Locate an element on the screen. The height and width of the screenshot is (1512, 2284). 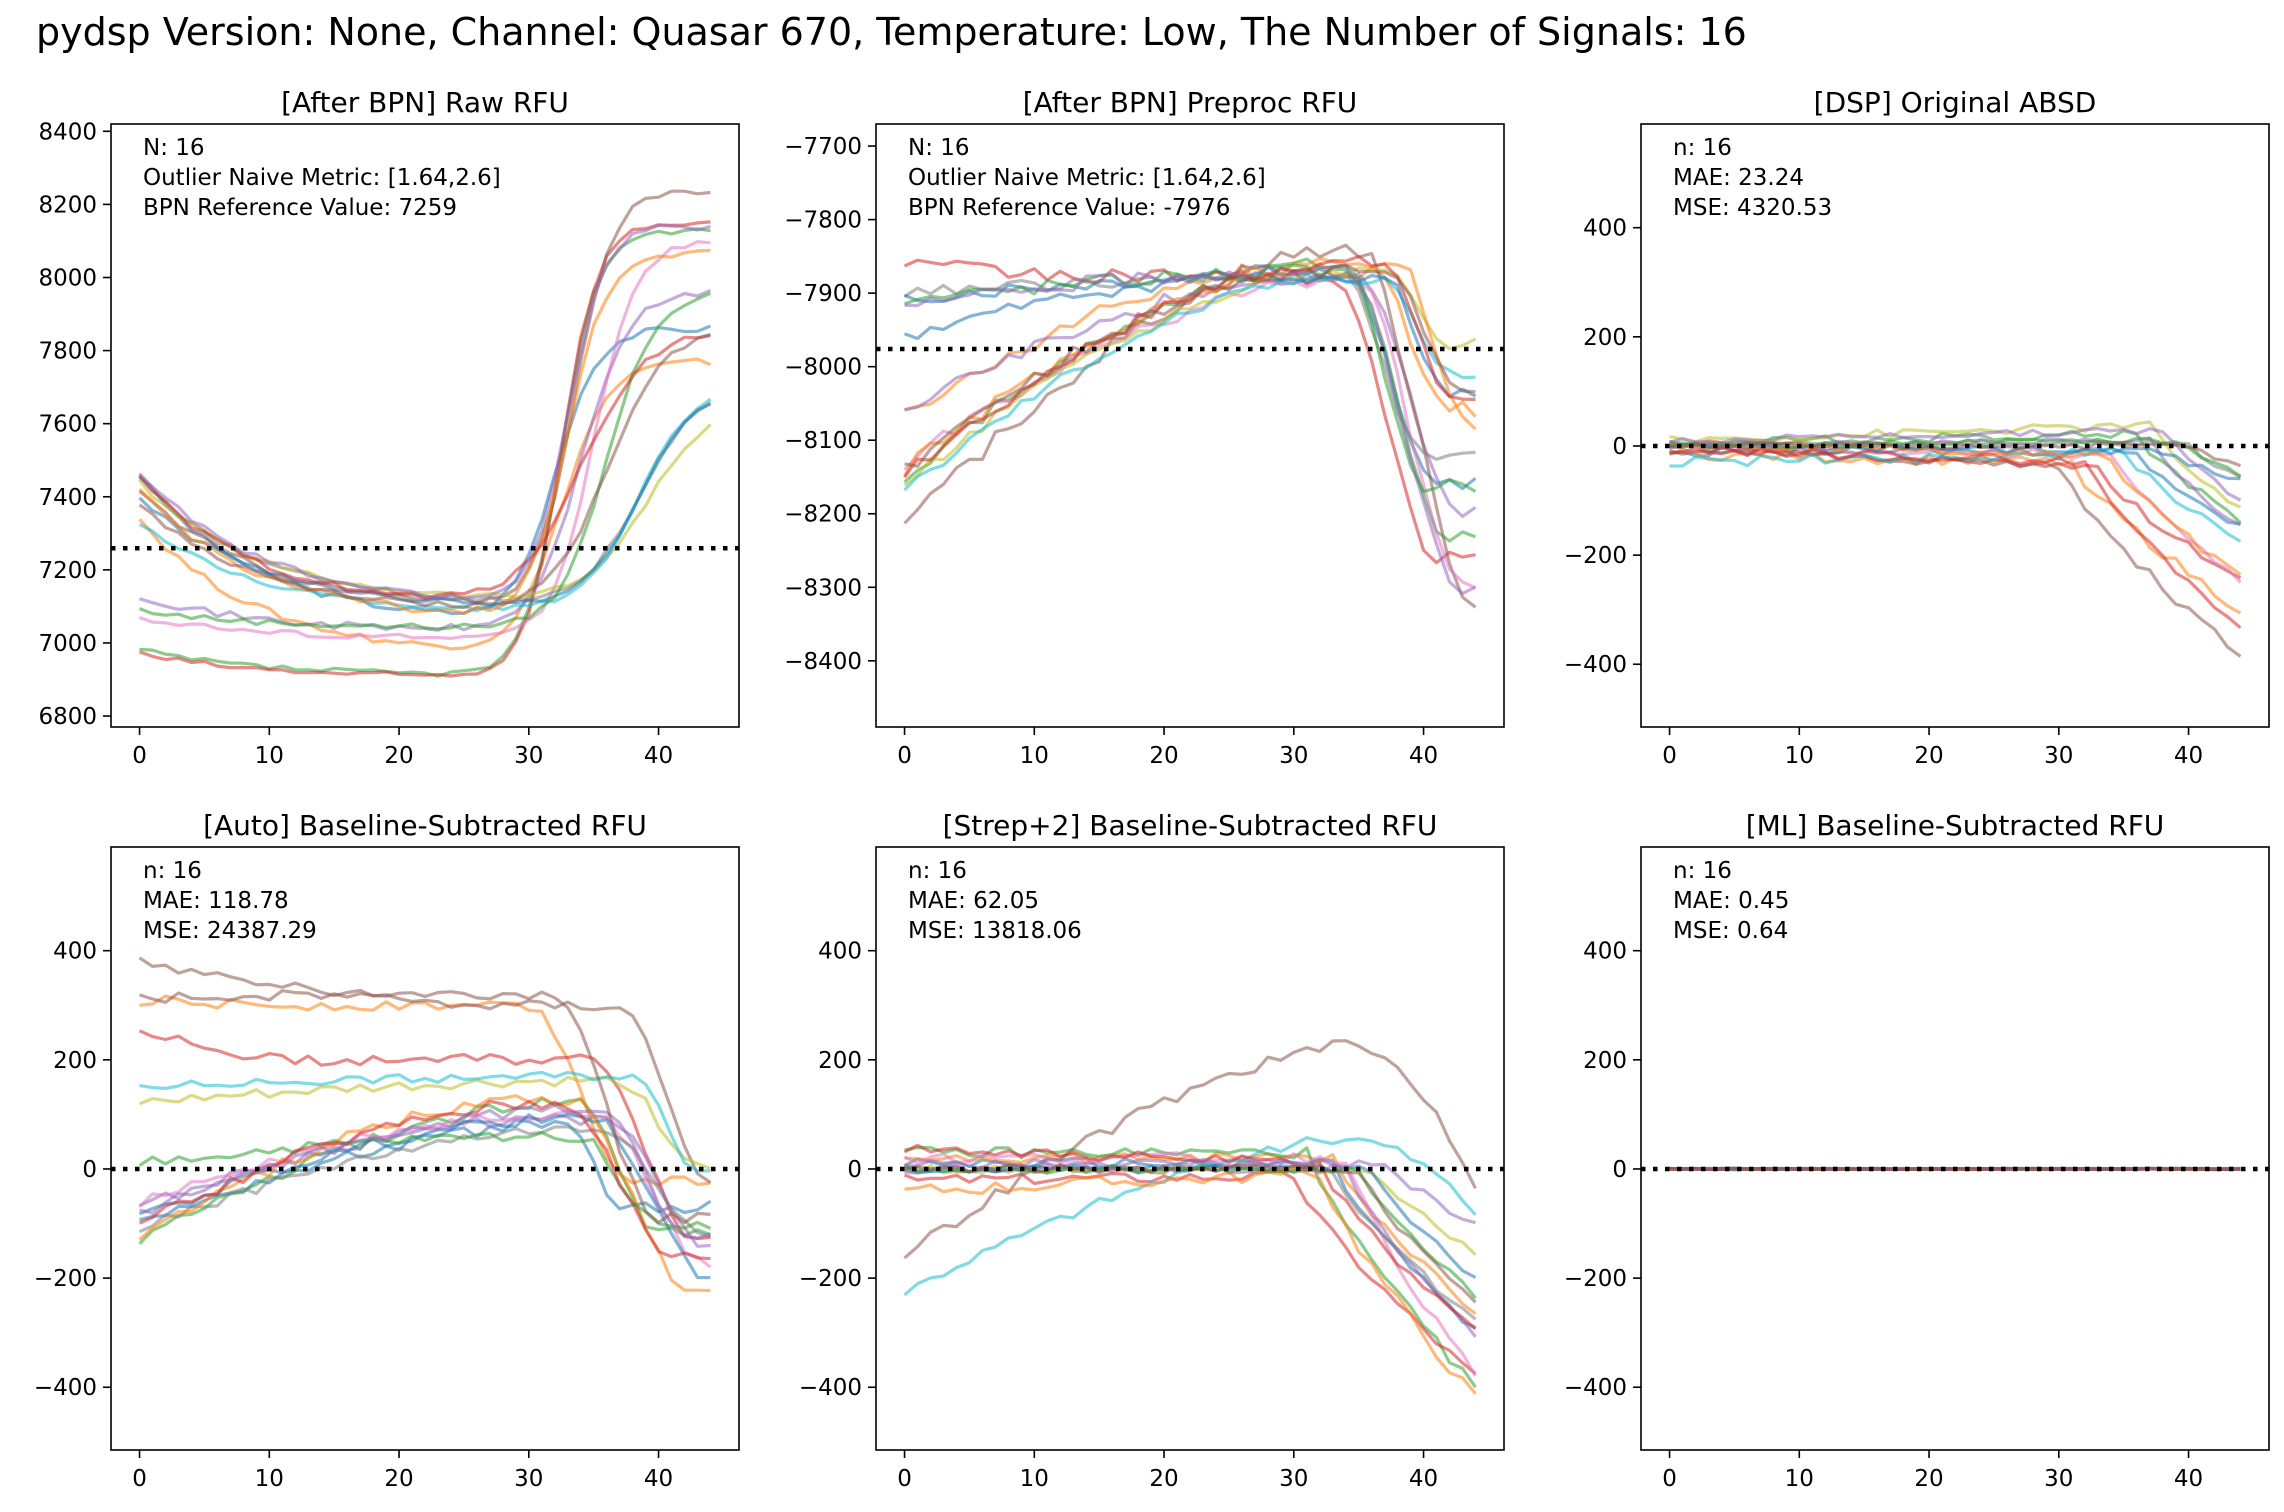
stat-mse: MSE: 0.64 is located at coordinates (1730, 931).